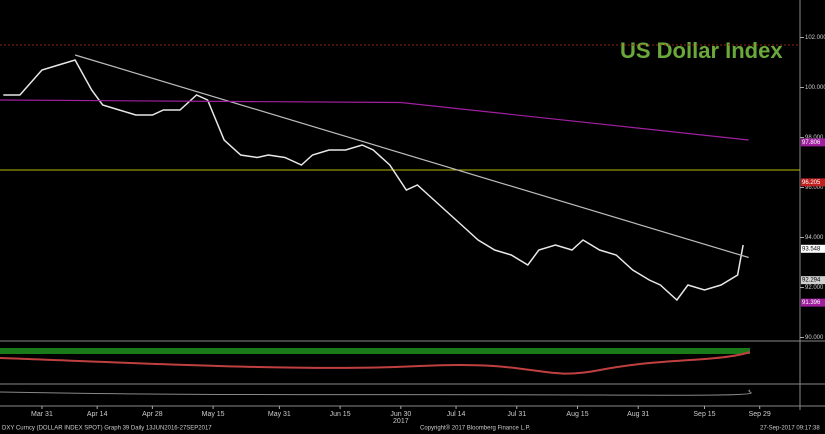  Describe the element at coordinates (760, 414) in the screenshot. I see `x-tick-label: Sep 29` at that location.